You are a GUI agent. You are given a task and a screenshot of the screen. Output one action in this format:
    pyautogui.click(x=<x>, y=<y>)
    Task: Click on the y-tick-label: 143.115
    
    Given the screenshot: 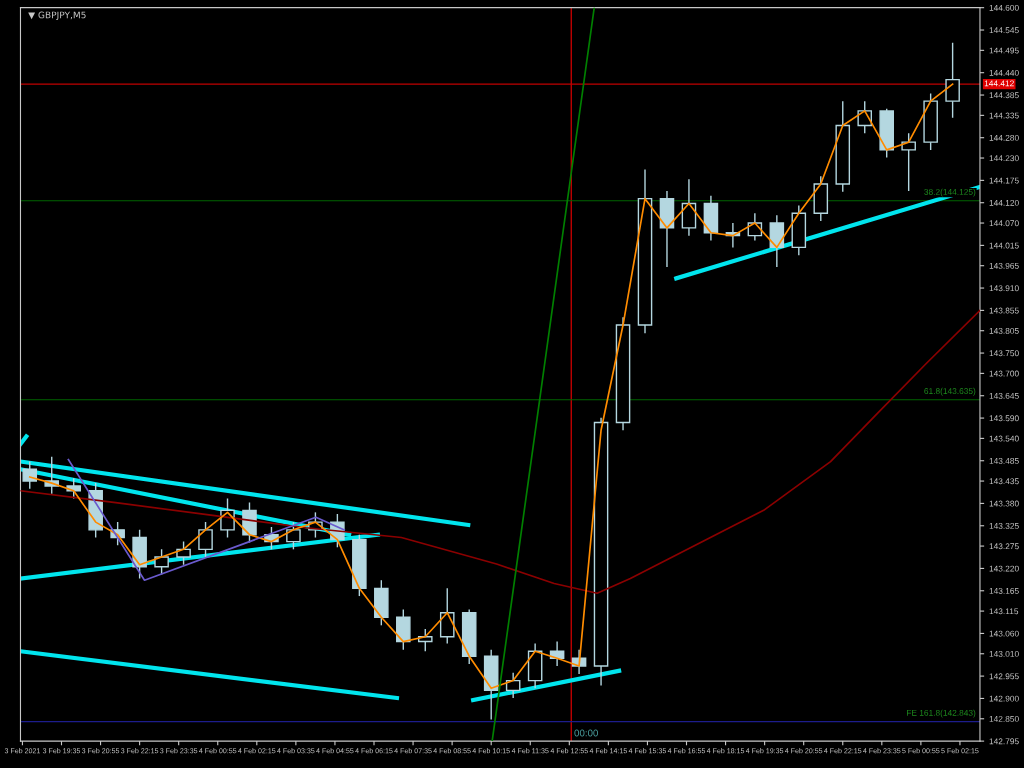 What is the action you would take?
    pyautogui.click(x=1004, y=611)
    